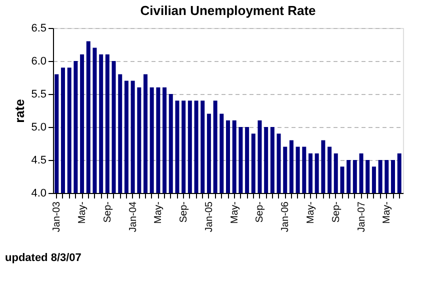 The width and height of the screenshot is (435, 299). I want to click on text: updated 8/3/07, so click(43, 258).